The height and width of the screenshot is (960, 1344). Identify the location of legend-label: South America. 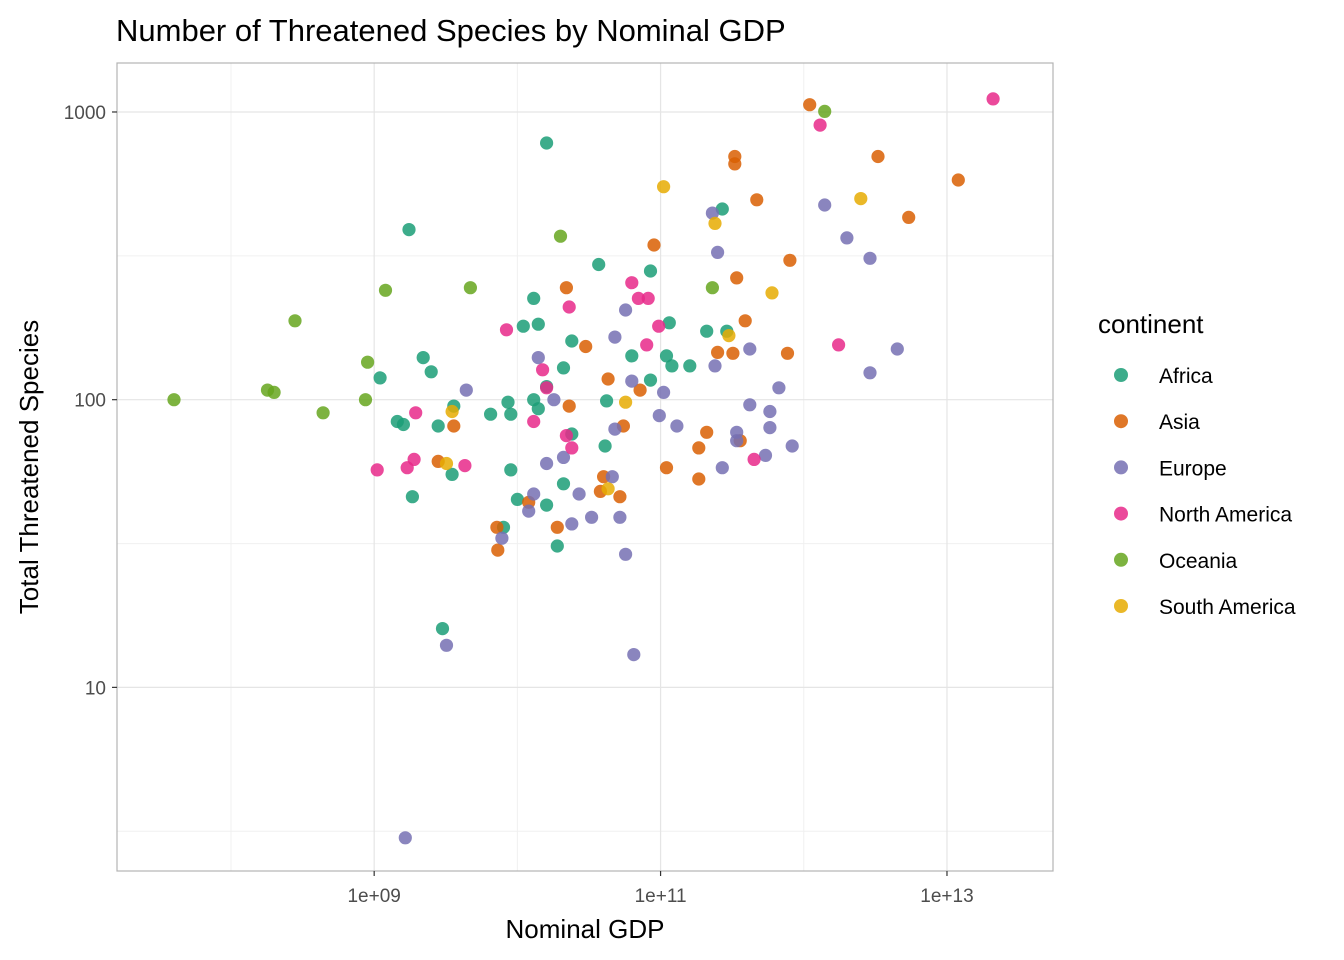
(1227, 607).